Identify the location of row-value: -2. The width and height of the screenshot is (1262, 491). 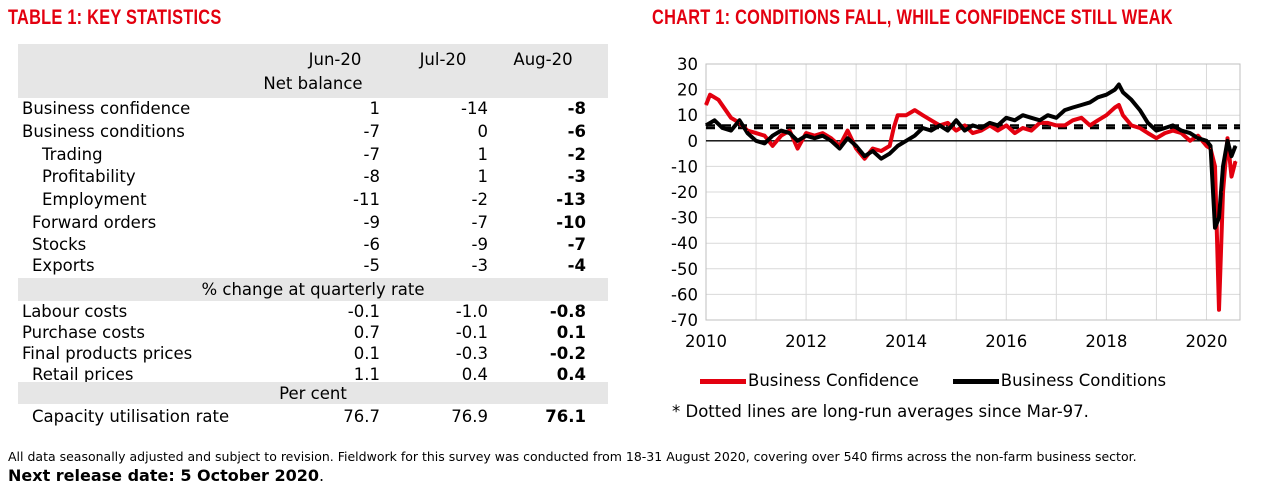
(576, 154).